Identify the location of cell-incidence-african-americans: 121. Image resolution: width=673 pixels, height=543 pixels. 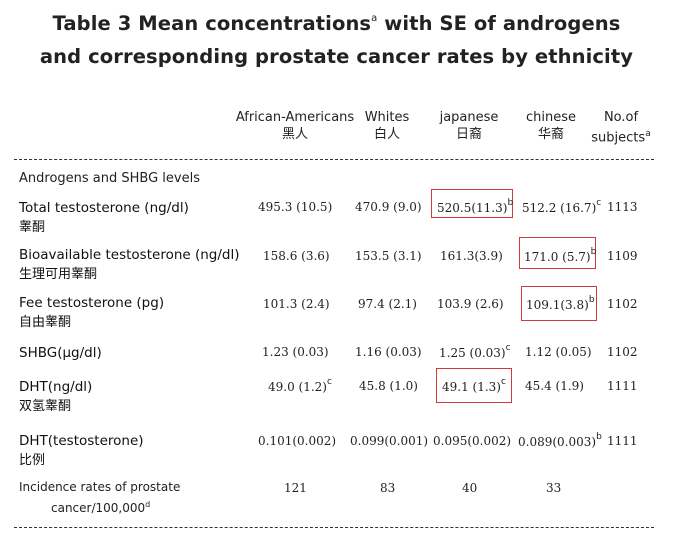
(295, 488).